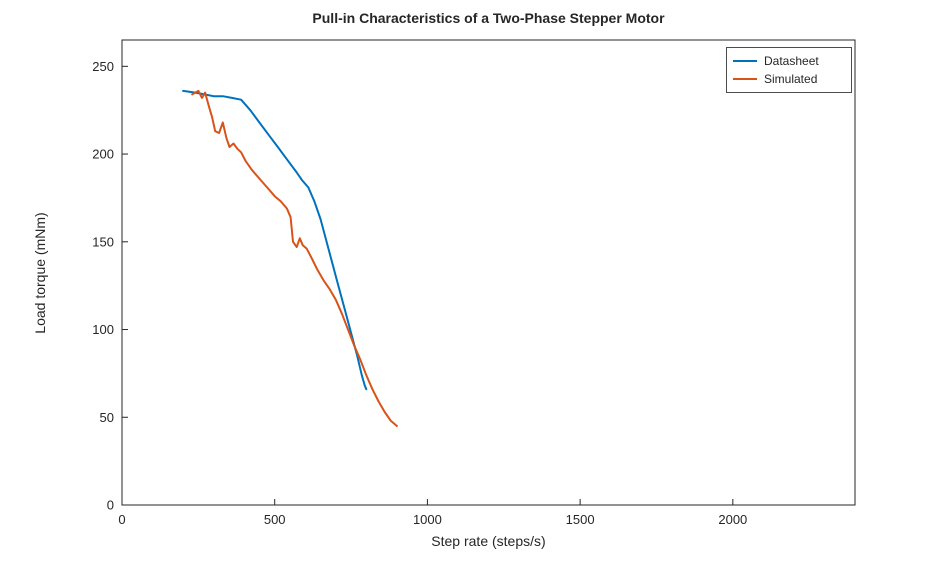  What do you see at coordinates (488, 541) in the screenshot?
I see `x-axis-label: Step rate (steps/s)` at bounding box center [488, 541].